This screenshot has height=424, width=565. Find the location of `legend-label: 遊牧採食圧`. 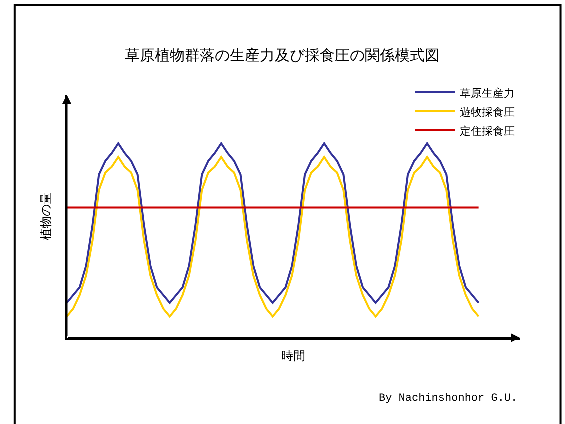

legend-label: 遊牧採食圧 is located at coordinates (487, 112).